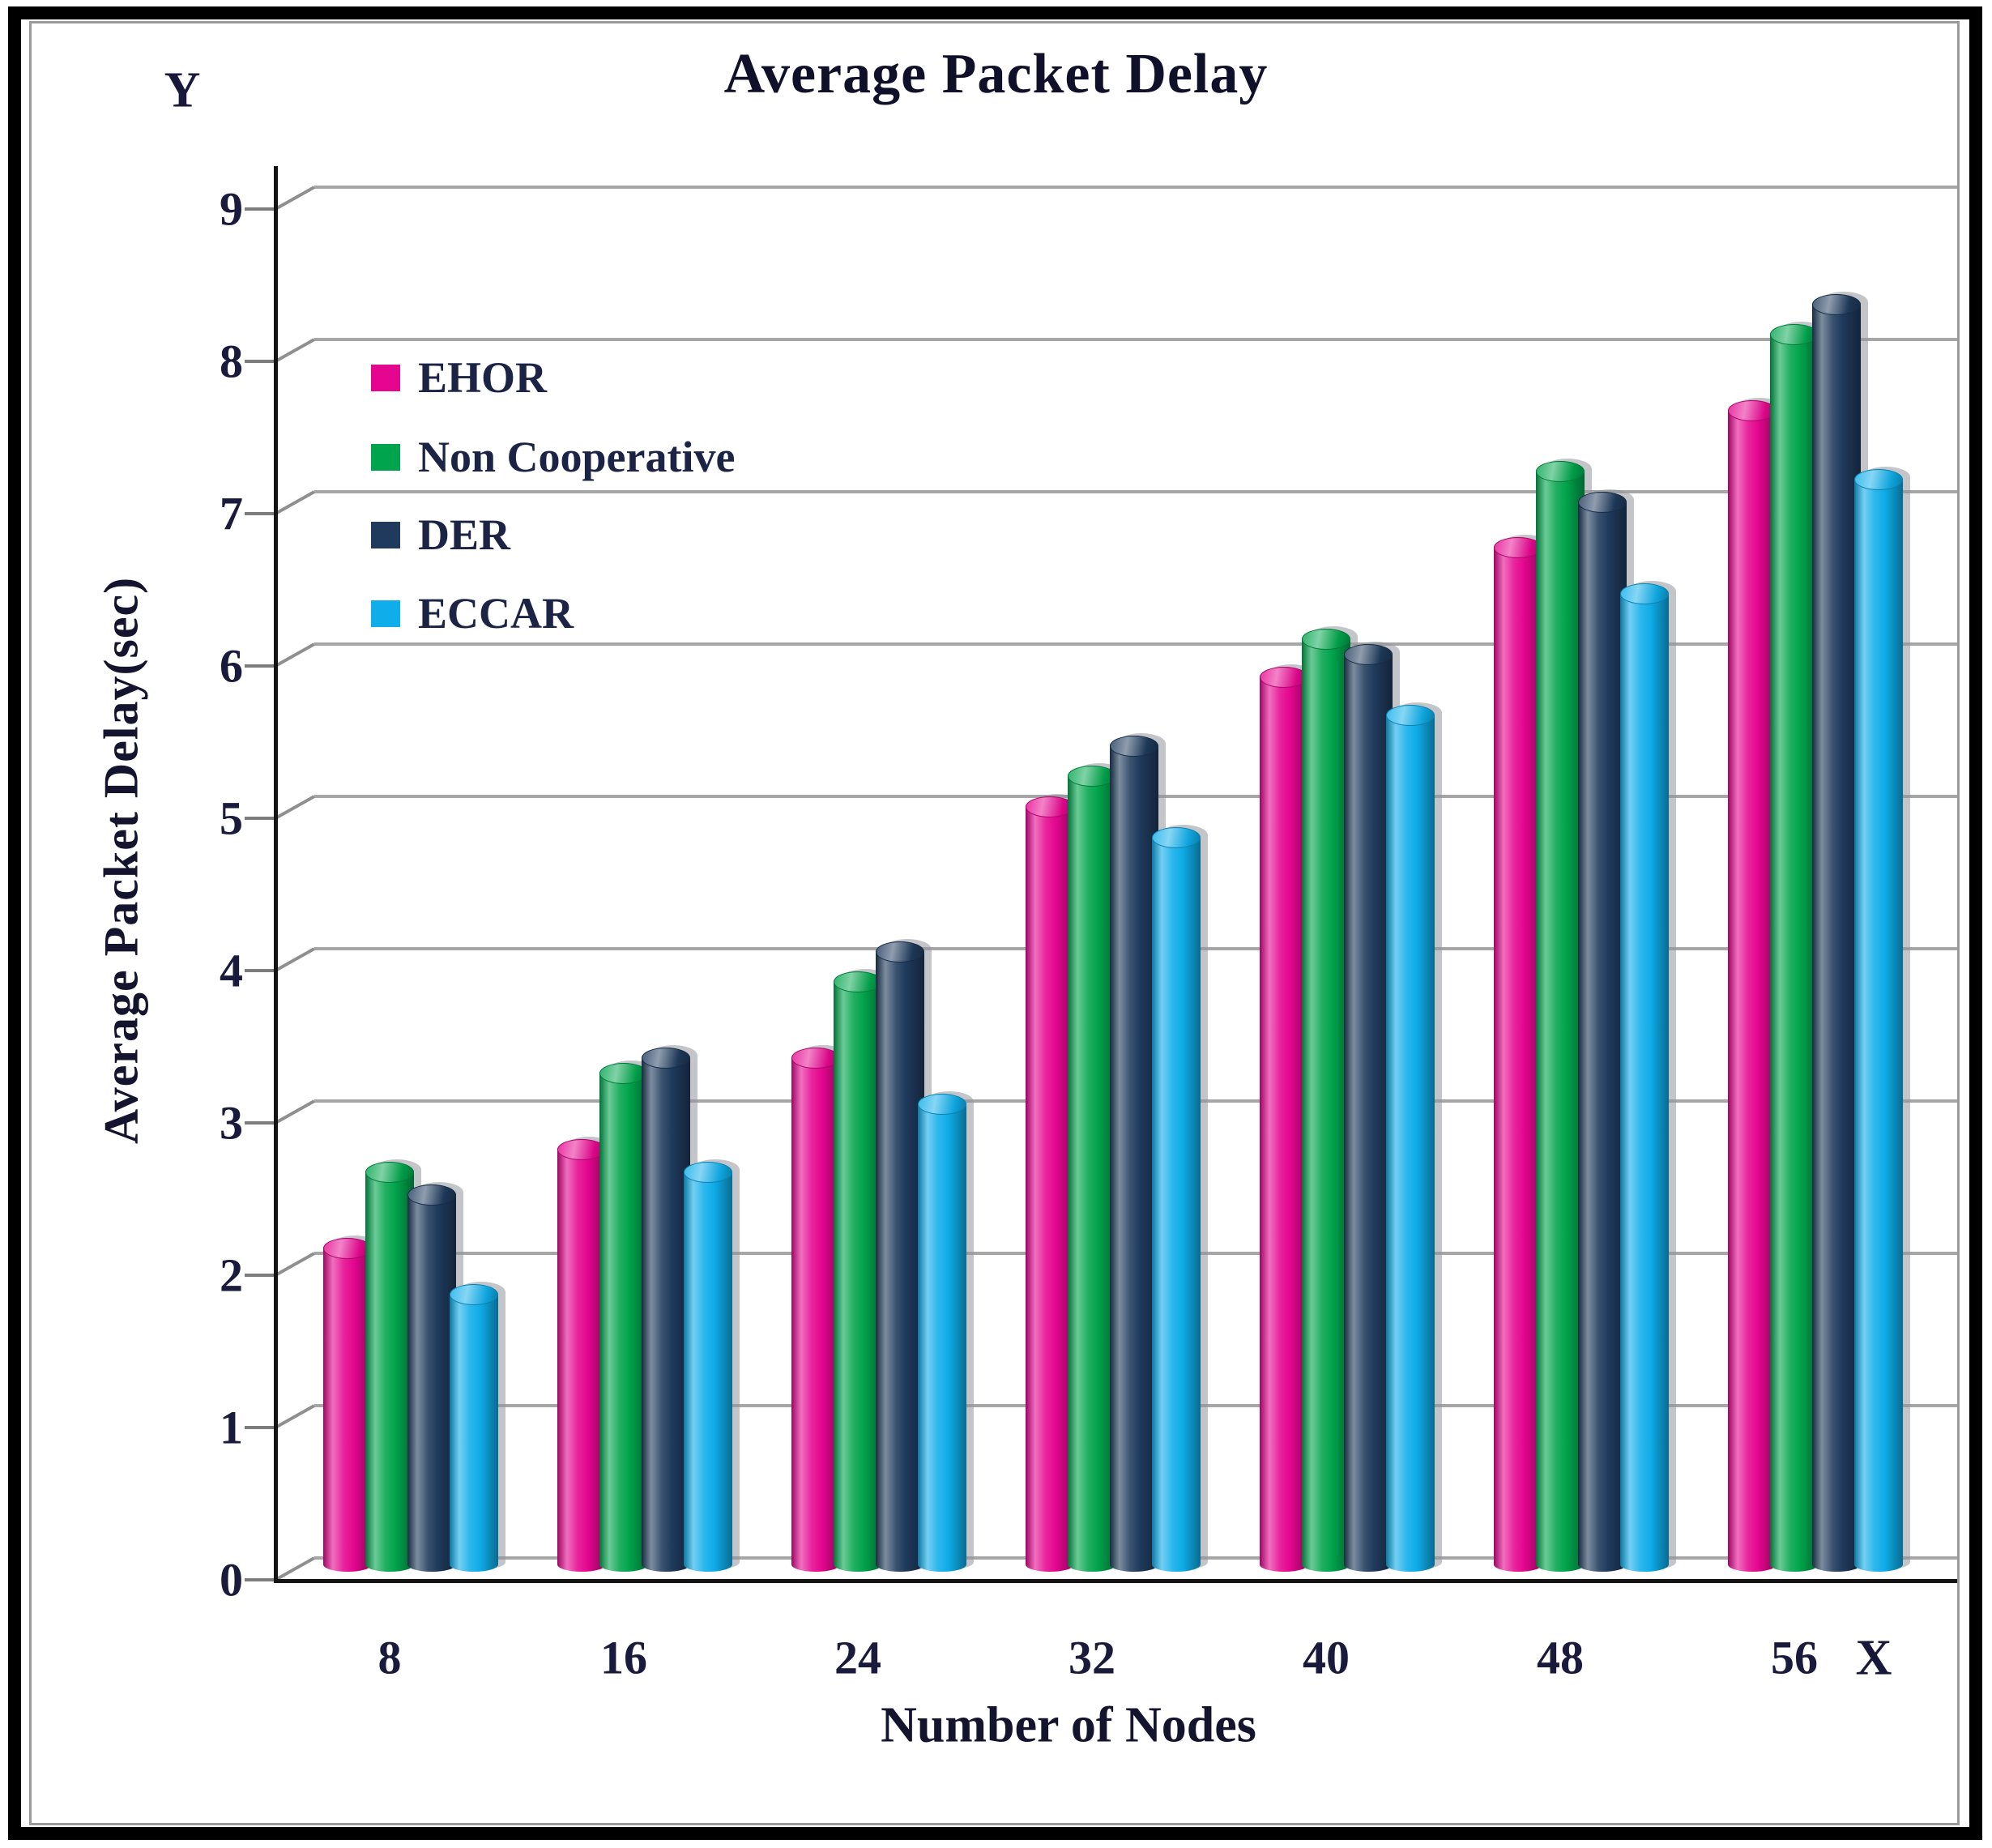 The width and height of the screenshot is (1992, 1848). What do you see at coordinates (996, 74) in the screenshot?
I see `chart-title: Average Packet Delay` at bounding box center [996, 74].